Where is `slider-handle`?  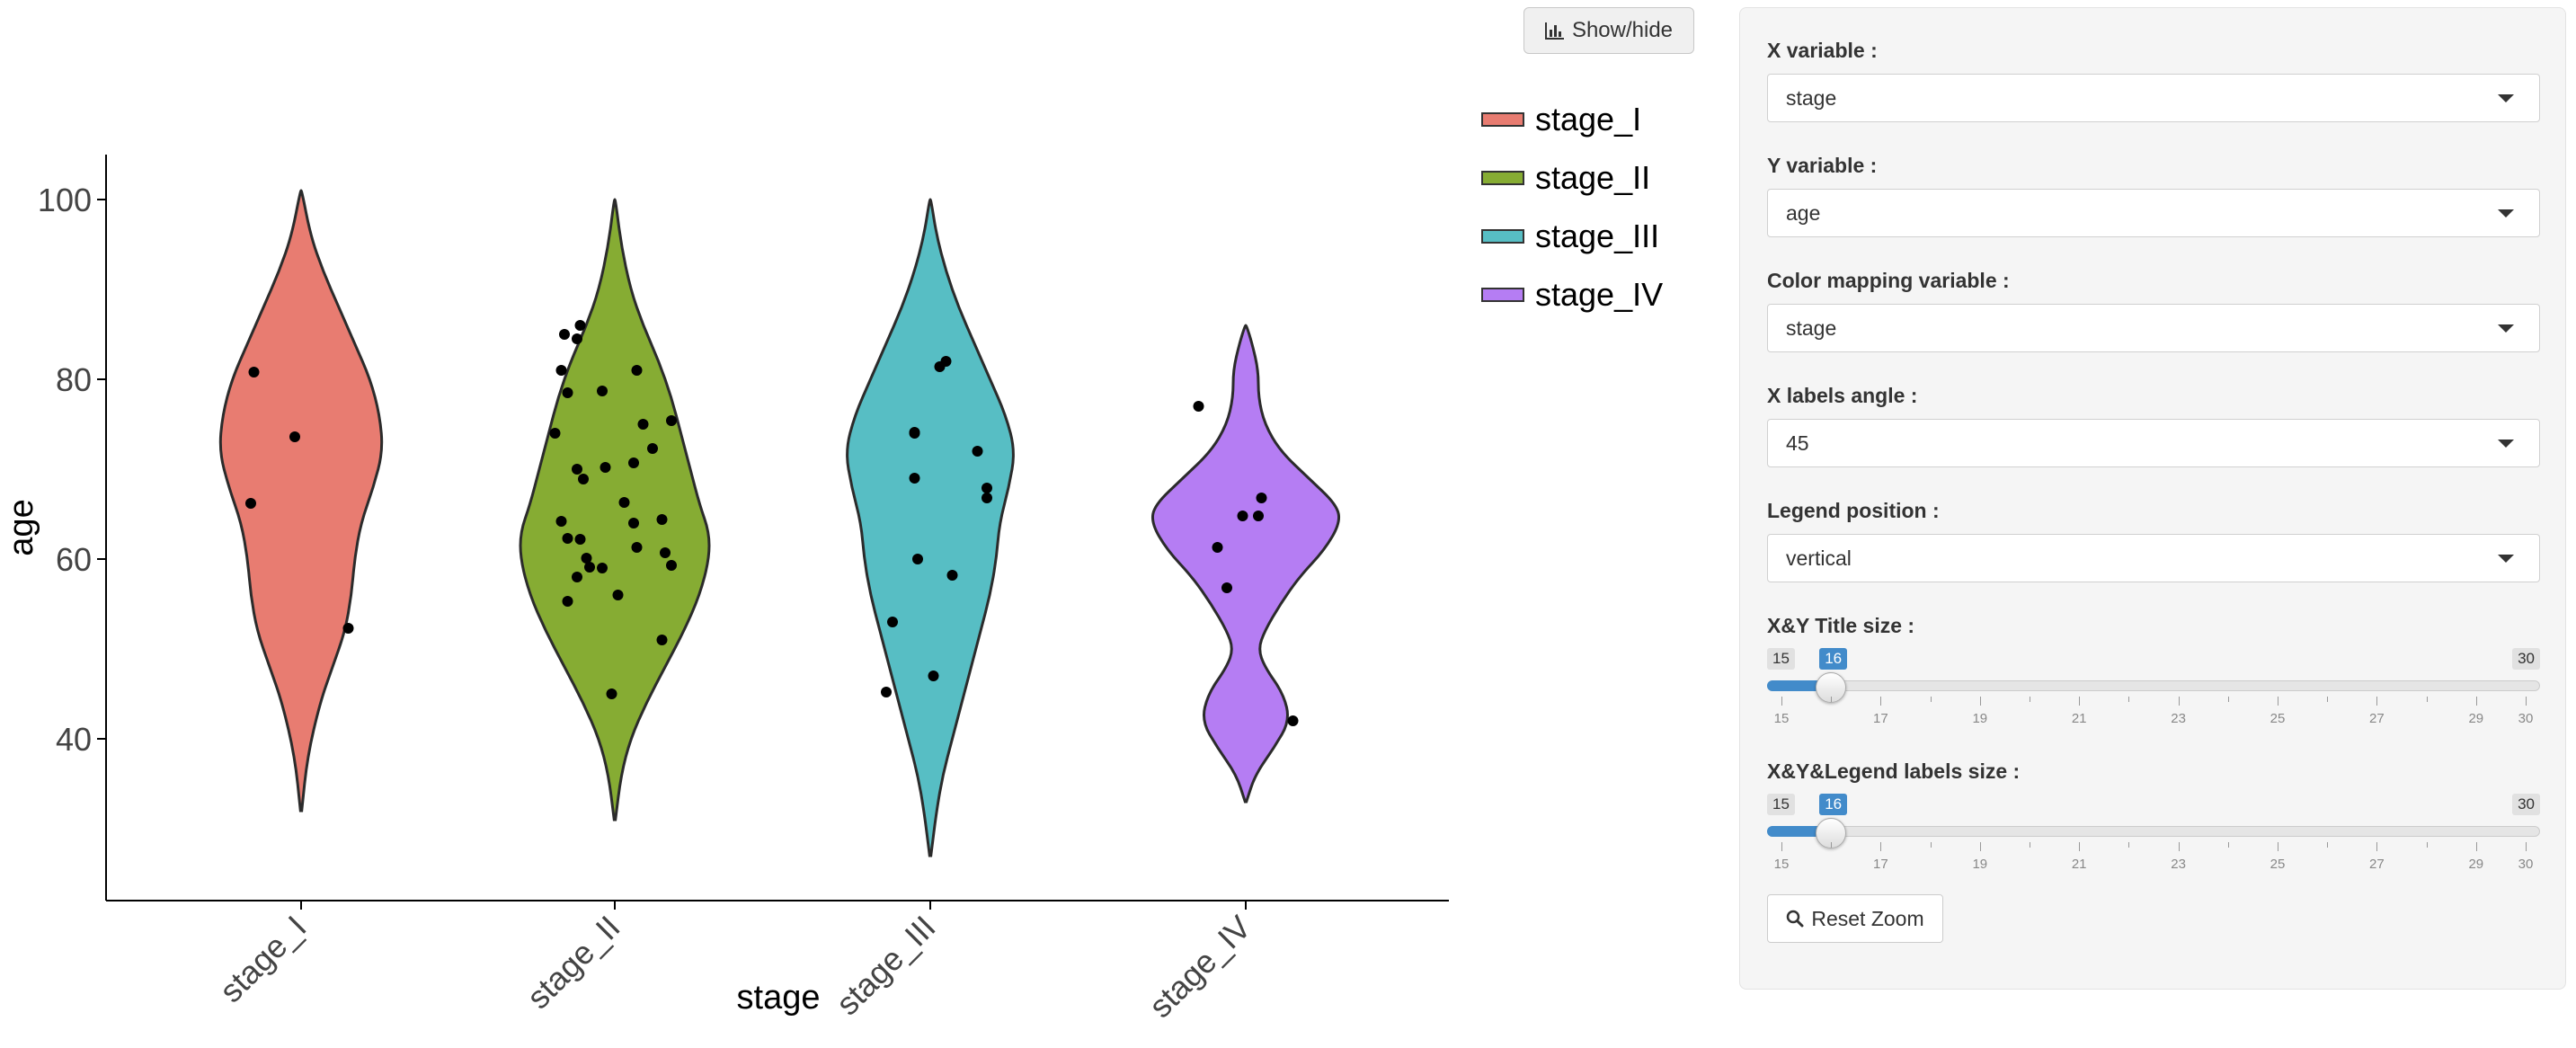 slider-handle is located at coordinates (1831, 687).